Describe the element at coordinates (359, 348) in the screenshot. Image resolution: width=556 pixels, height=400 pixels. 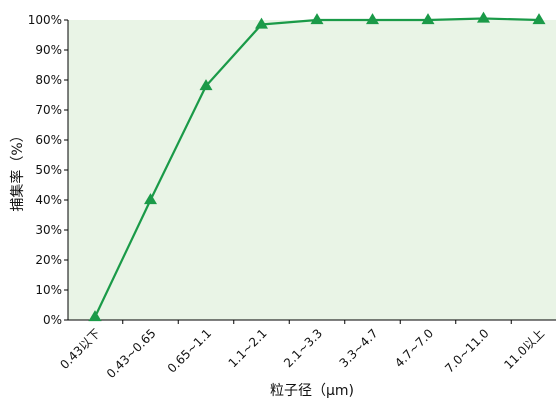
I see `x-tick-label: 3.3~4.7` at that location.